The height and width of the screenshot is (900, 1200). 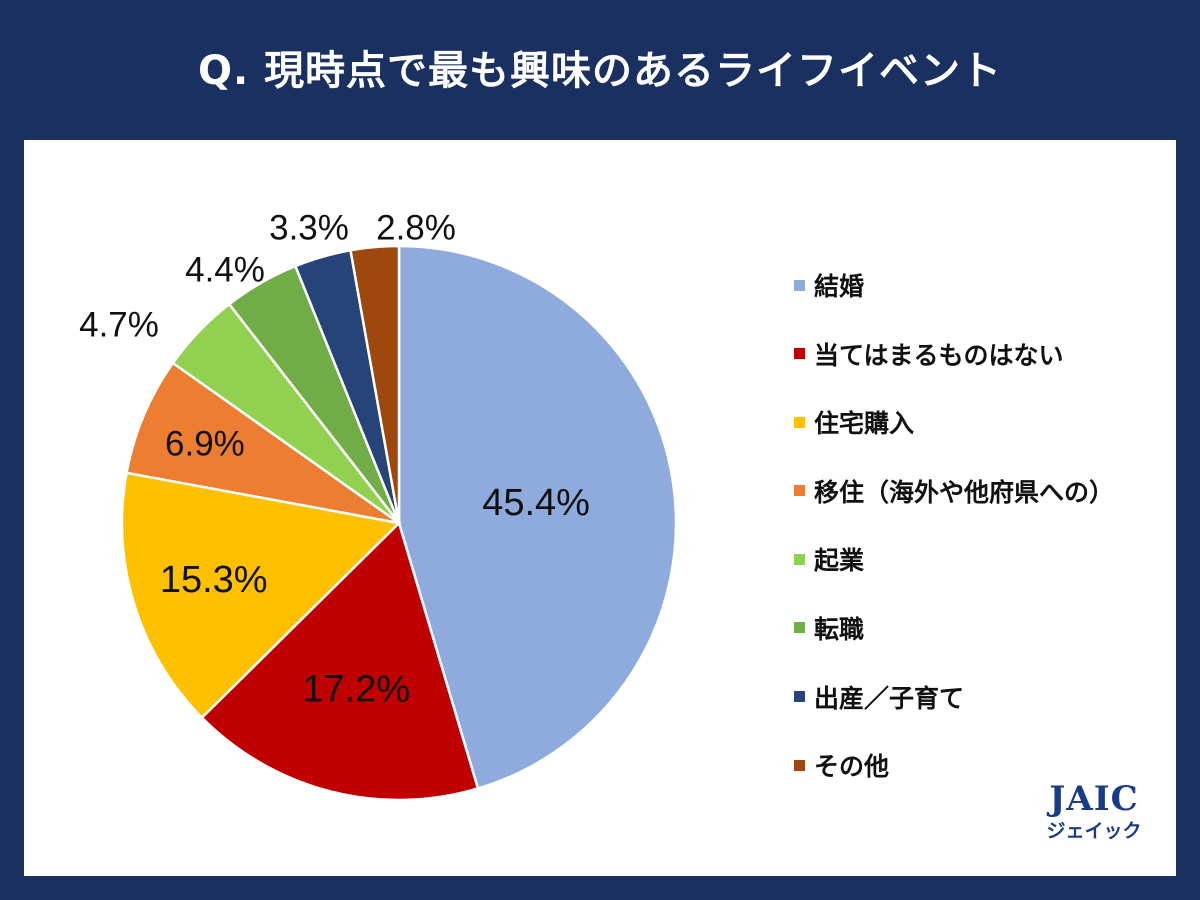 I want to click on pie-data-label-7: 3.3%, so click(x=309, y=228).